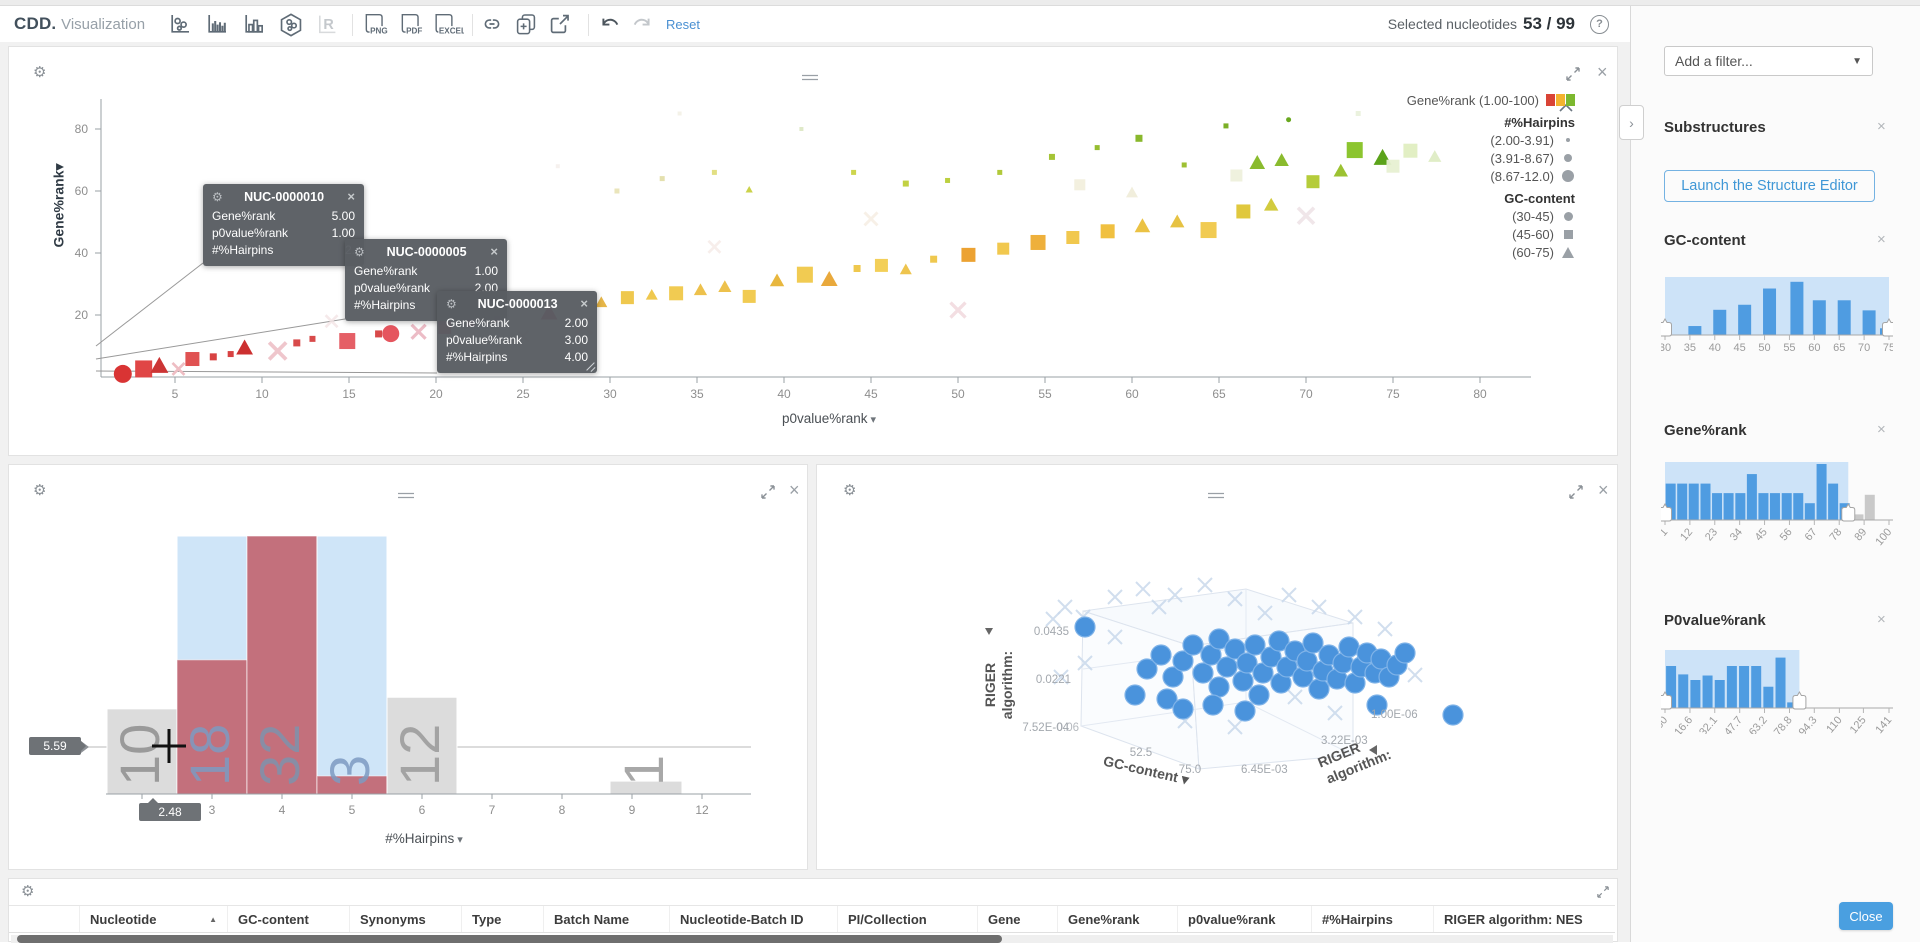 The height and width of the screenshot is (943, 1920). I want to click on open-external-icon, so click(561, 25).